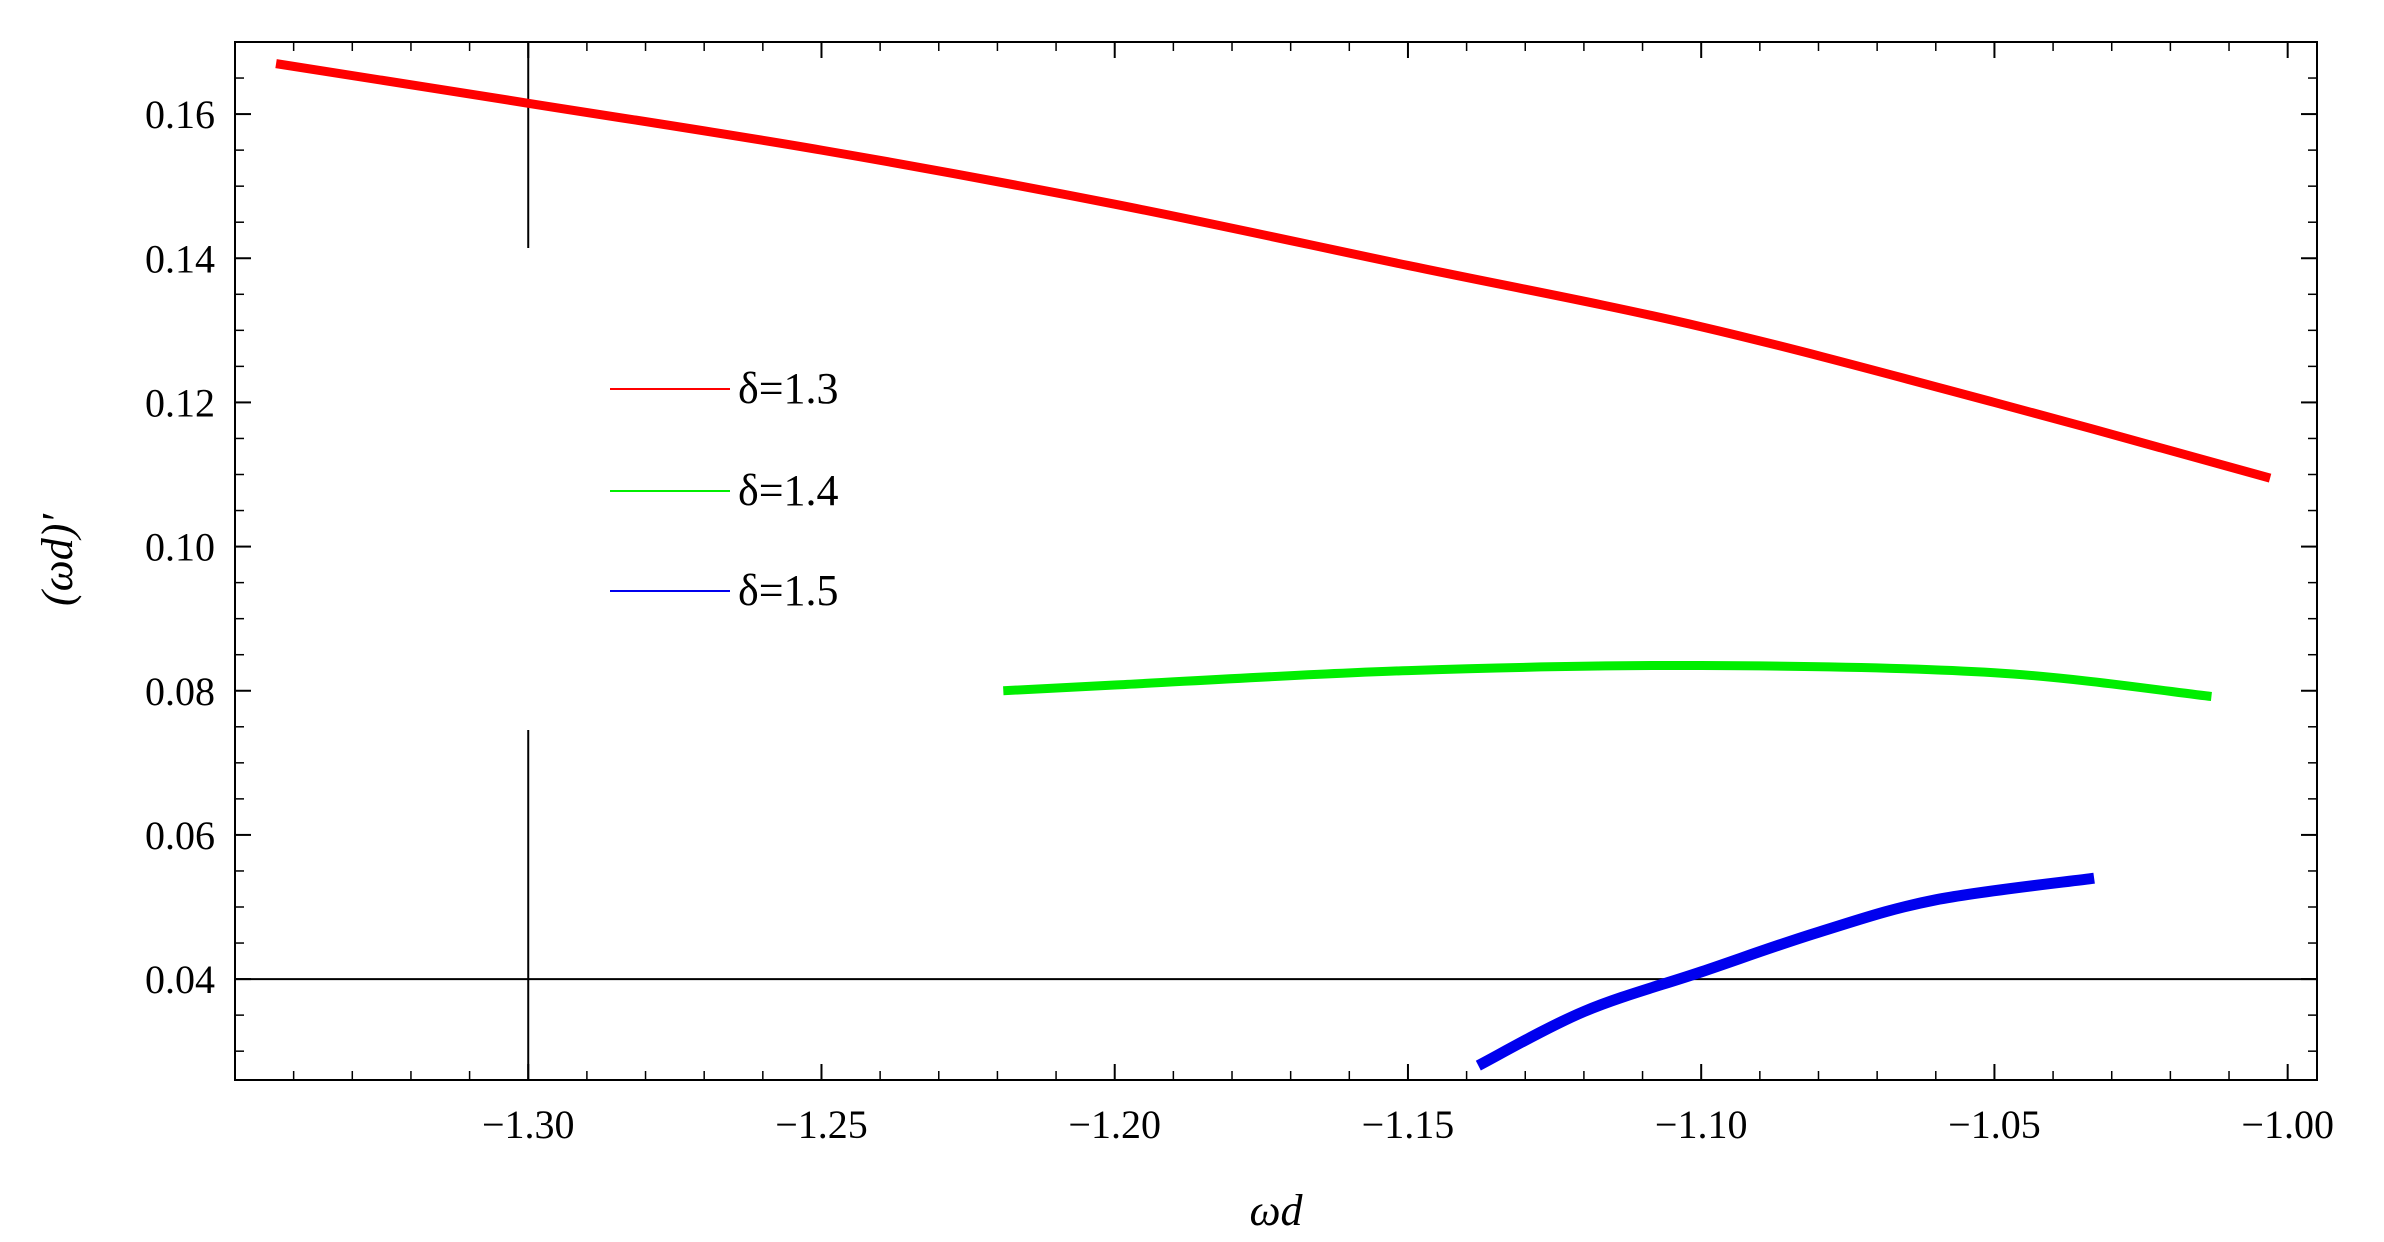 This screenshot has height=1242, width=2384. I want to click on y-tick-label: 0.12, so click(180, 402).